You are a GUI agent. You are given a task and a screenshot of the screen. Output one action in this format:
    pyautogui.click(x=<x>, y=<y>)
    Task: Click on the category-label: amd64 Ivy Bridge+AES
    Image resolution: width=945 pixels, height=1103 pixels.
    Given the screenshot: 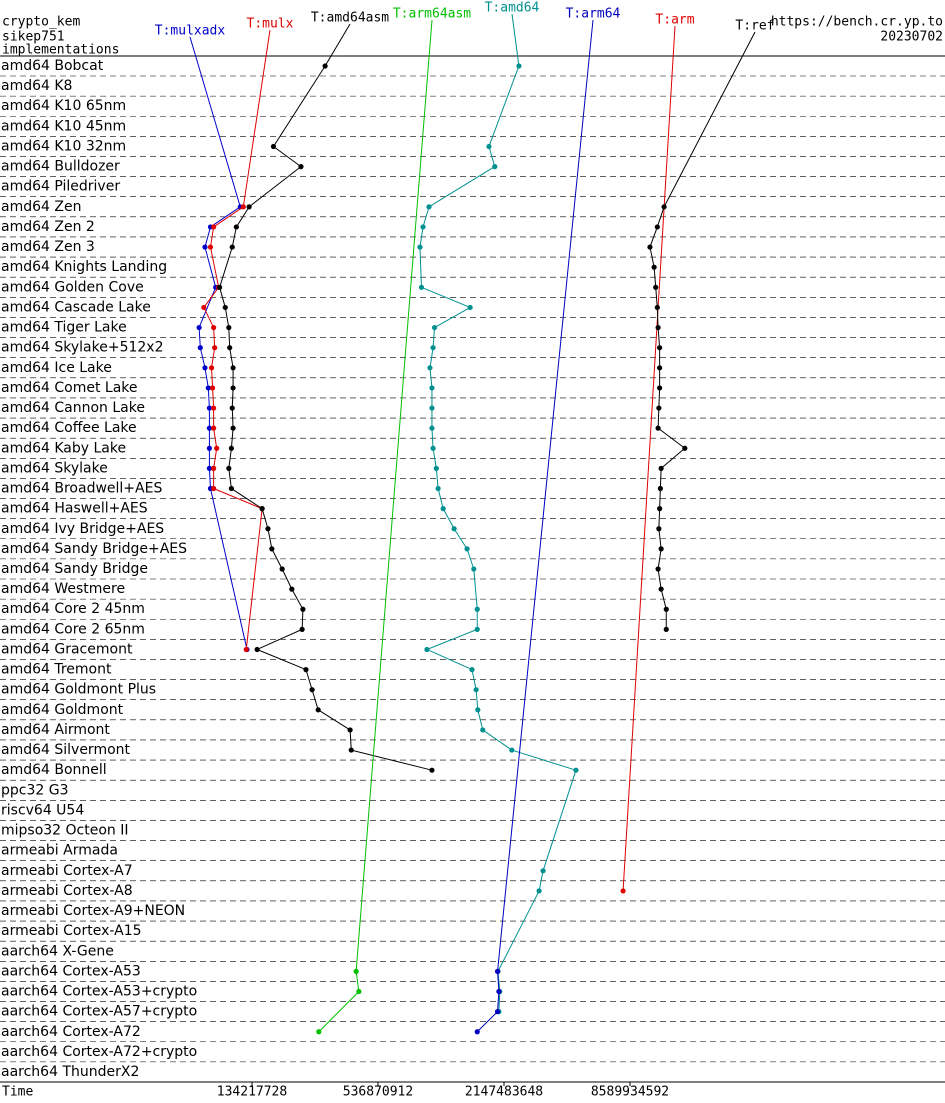 What is the action you would take?
    pyautogui.click(x=82, y=529)
    